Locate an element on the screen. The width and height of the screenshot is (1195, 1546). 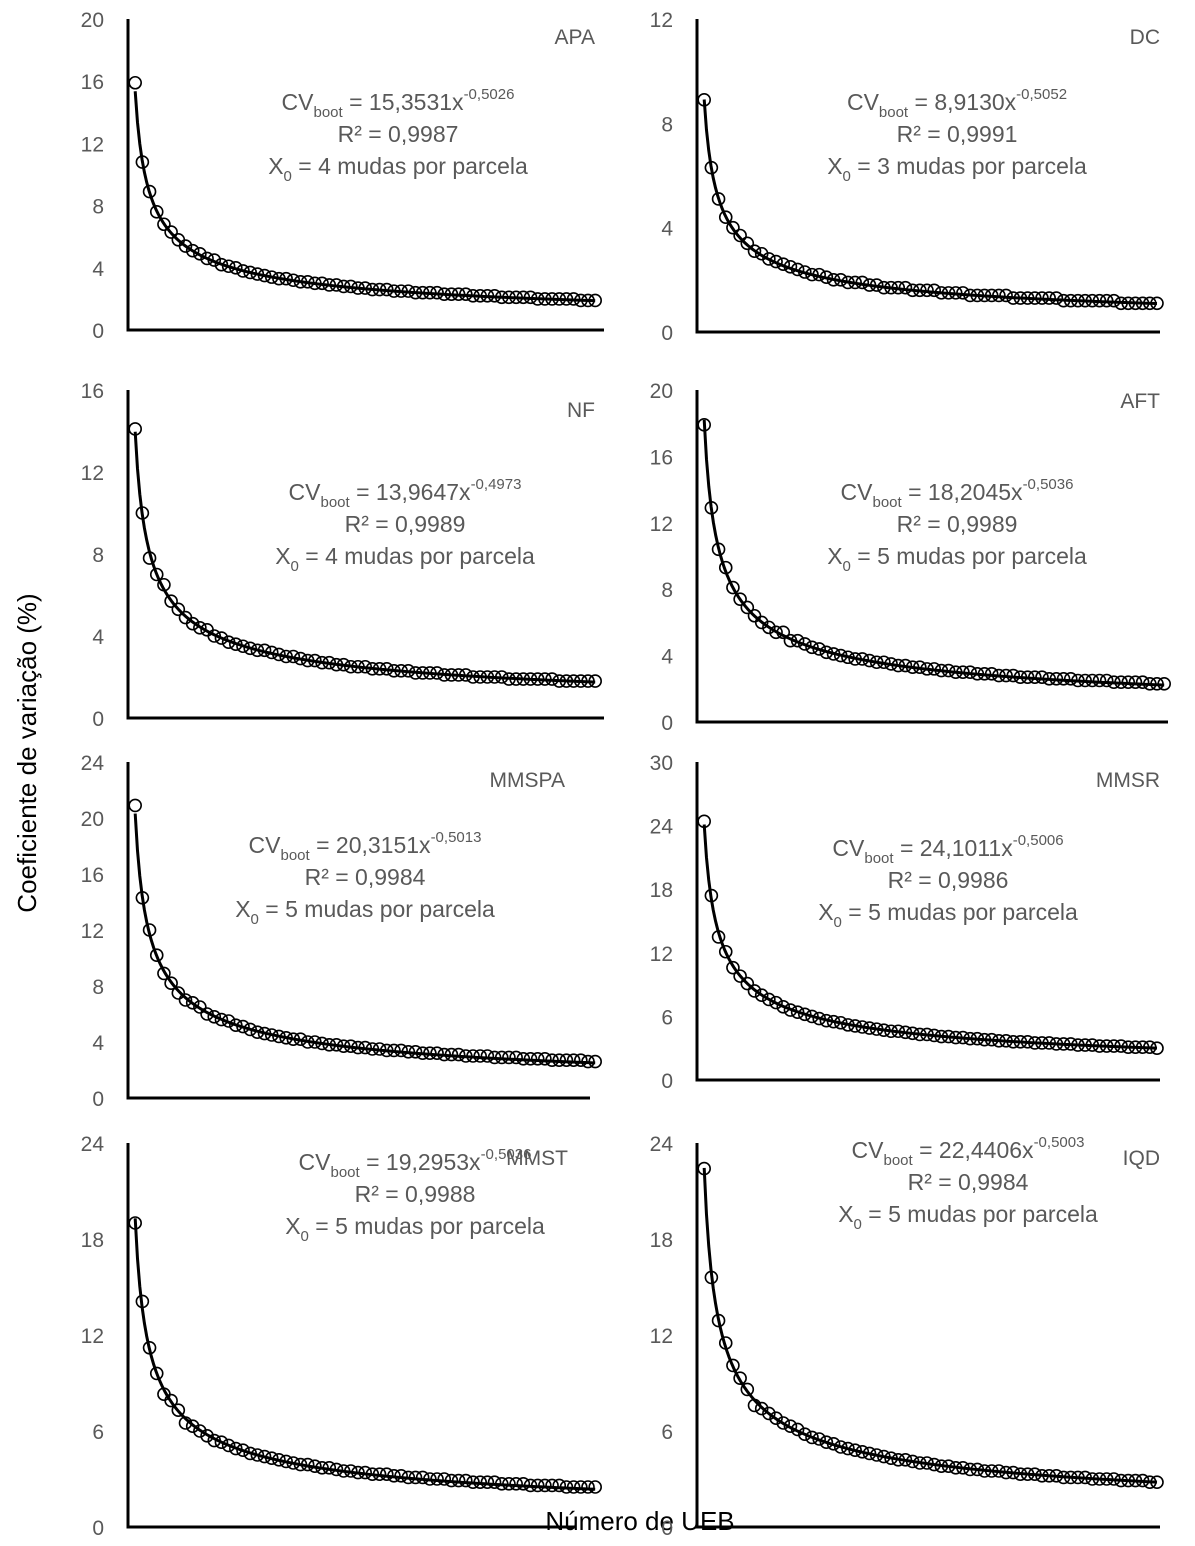
optimal-plot-size: X0 = 3 mudas por parcela is located at coordinates (957, 169).